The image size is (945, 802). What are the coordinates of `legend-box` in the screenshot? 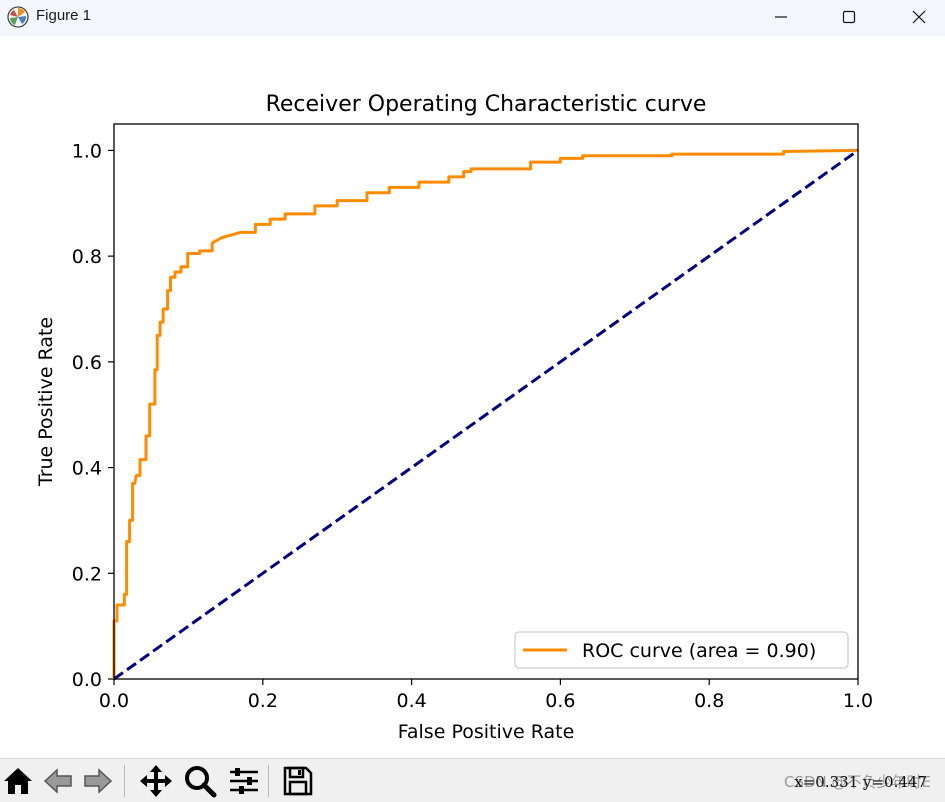 It's located at (681, 650).